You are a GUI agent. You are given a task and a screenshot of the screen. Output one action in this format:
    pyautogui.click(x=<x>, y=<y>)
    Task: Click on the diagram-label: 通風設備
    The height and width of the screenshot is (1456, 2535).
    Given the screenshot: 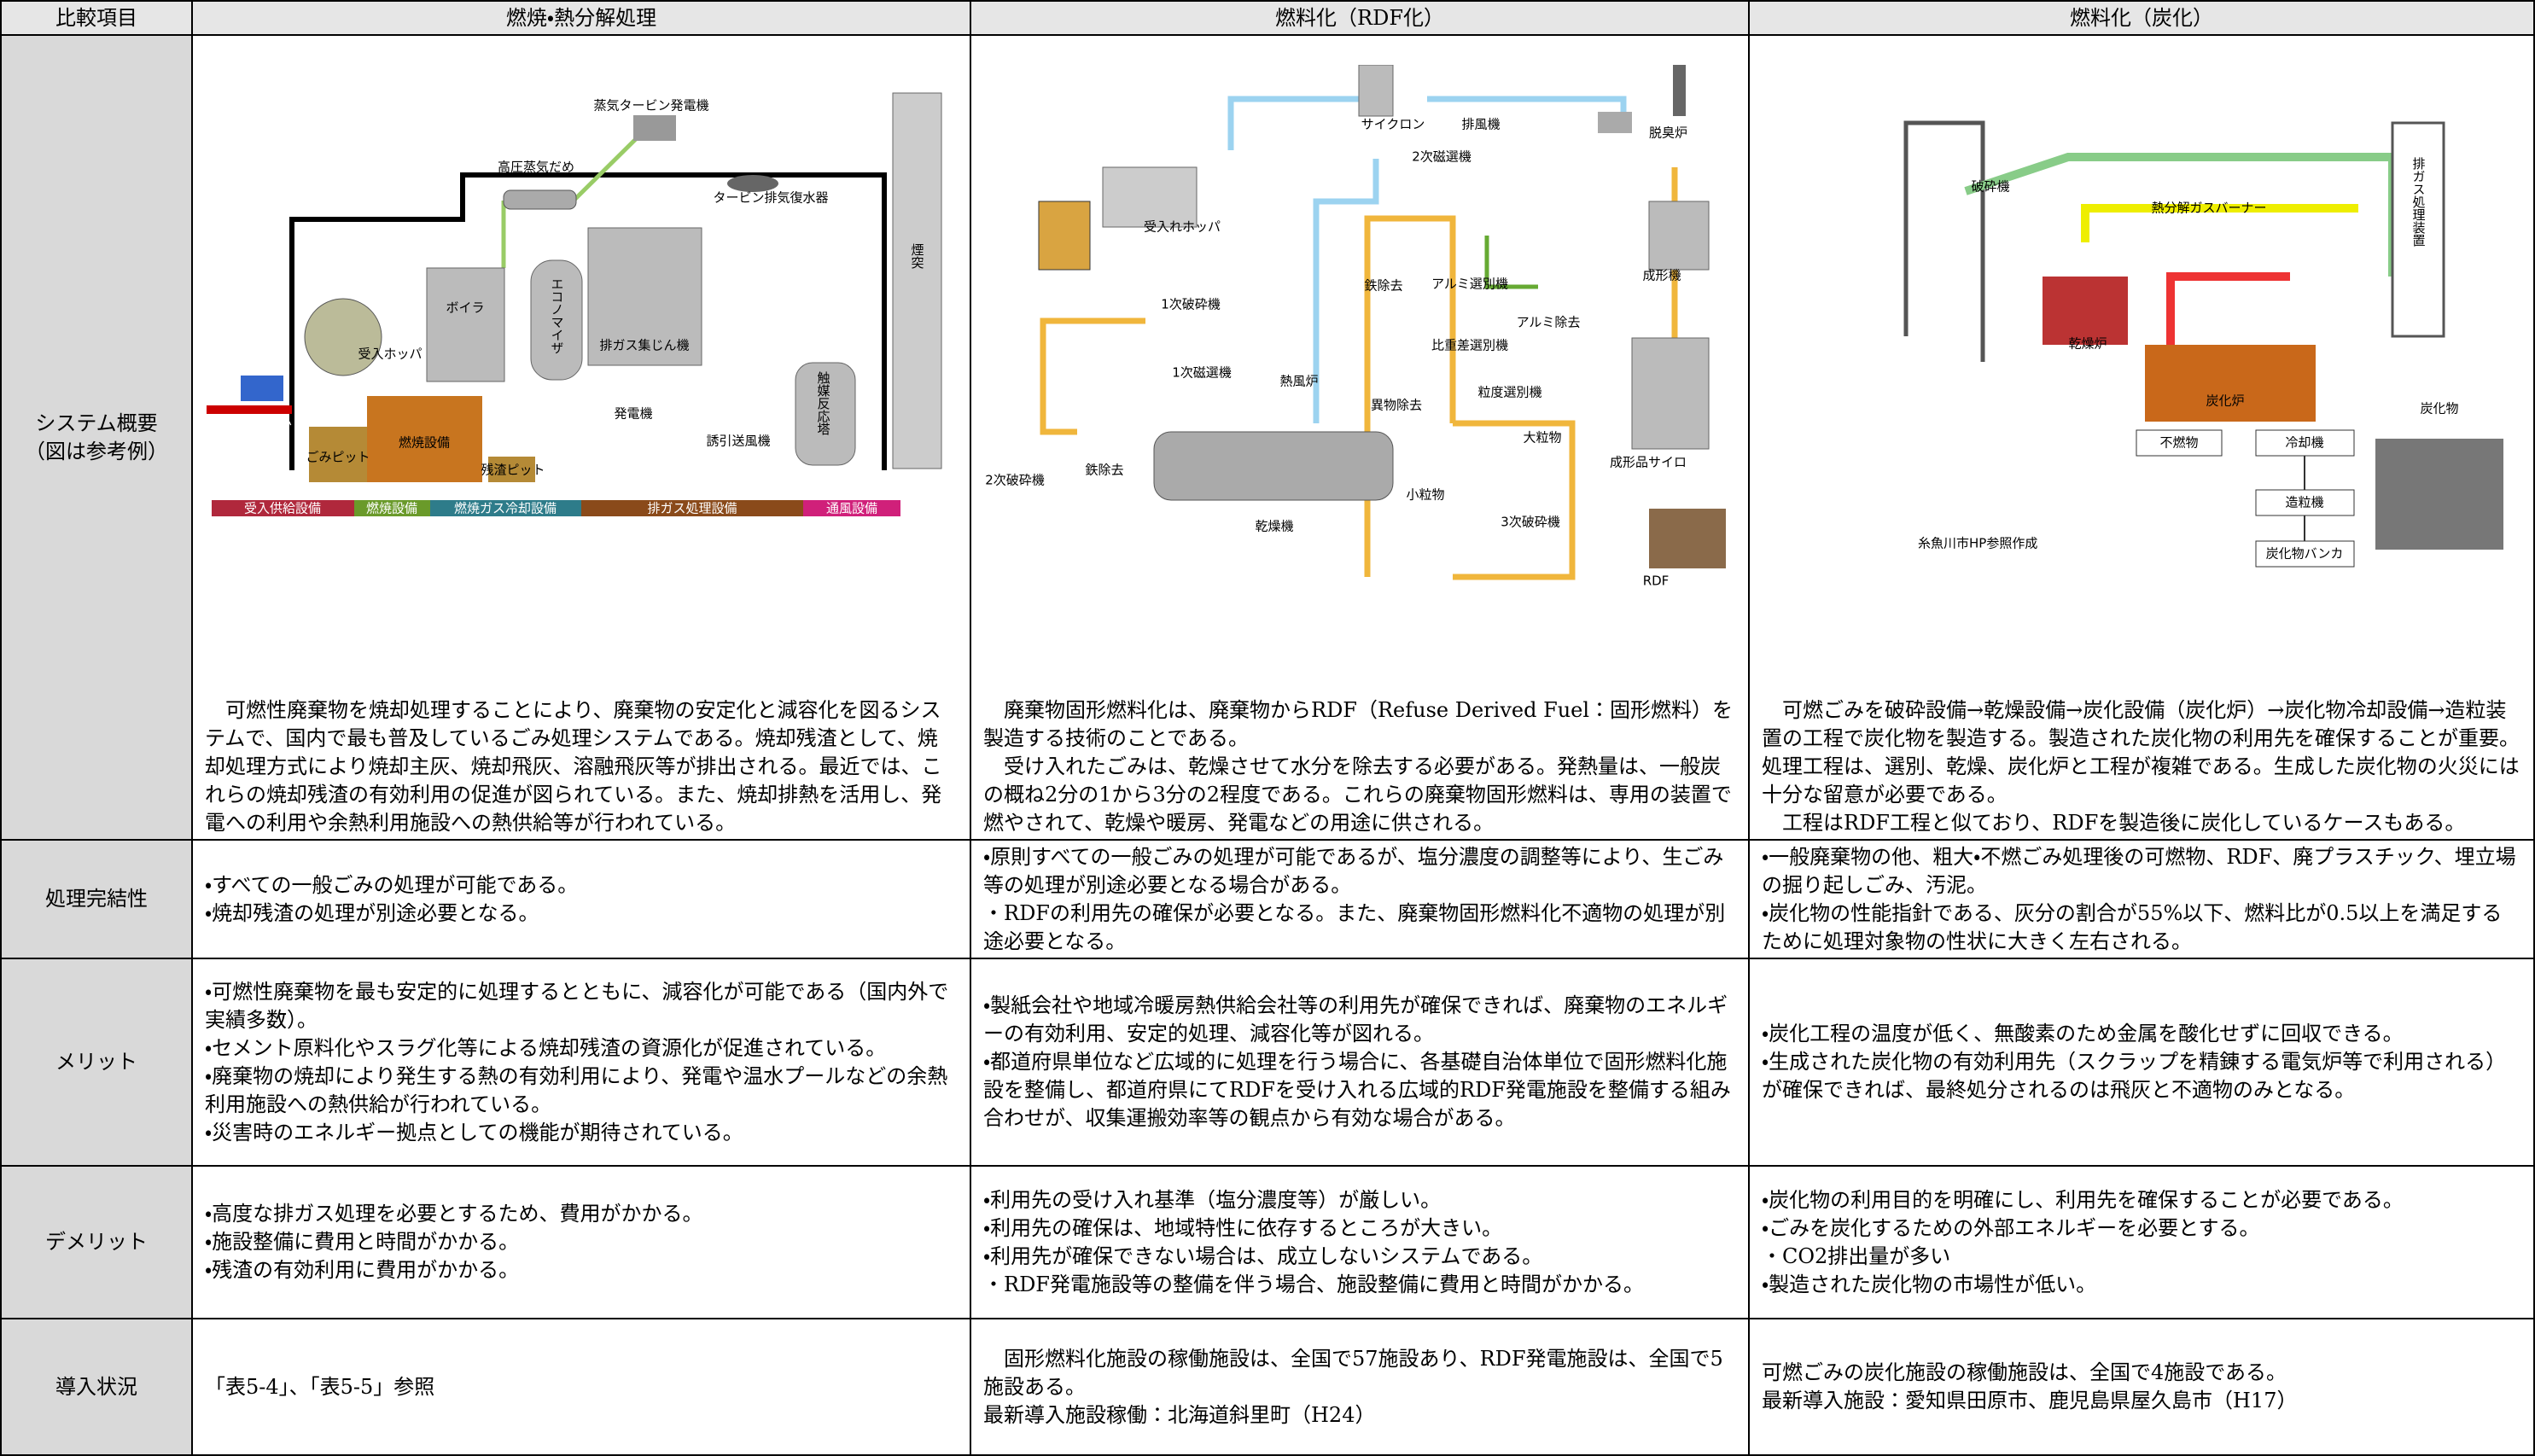 What is the action you would take?
    pyautogui.click(x=851, y=508)
    